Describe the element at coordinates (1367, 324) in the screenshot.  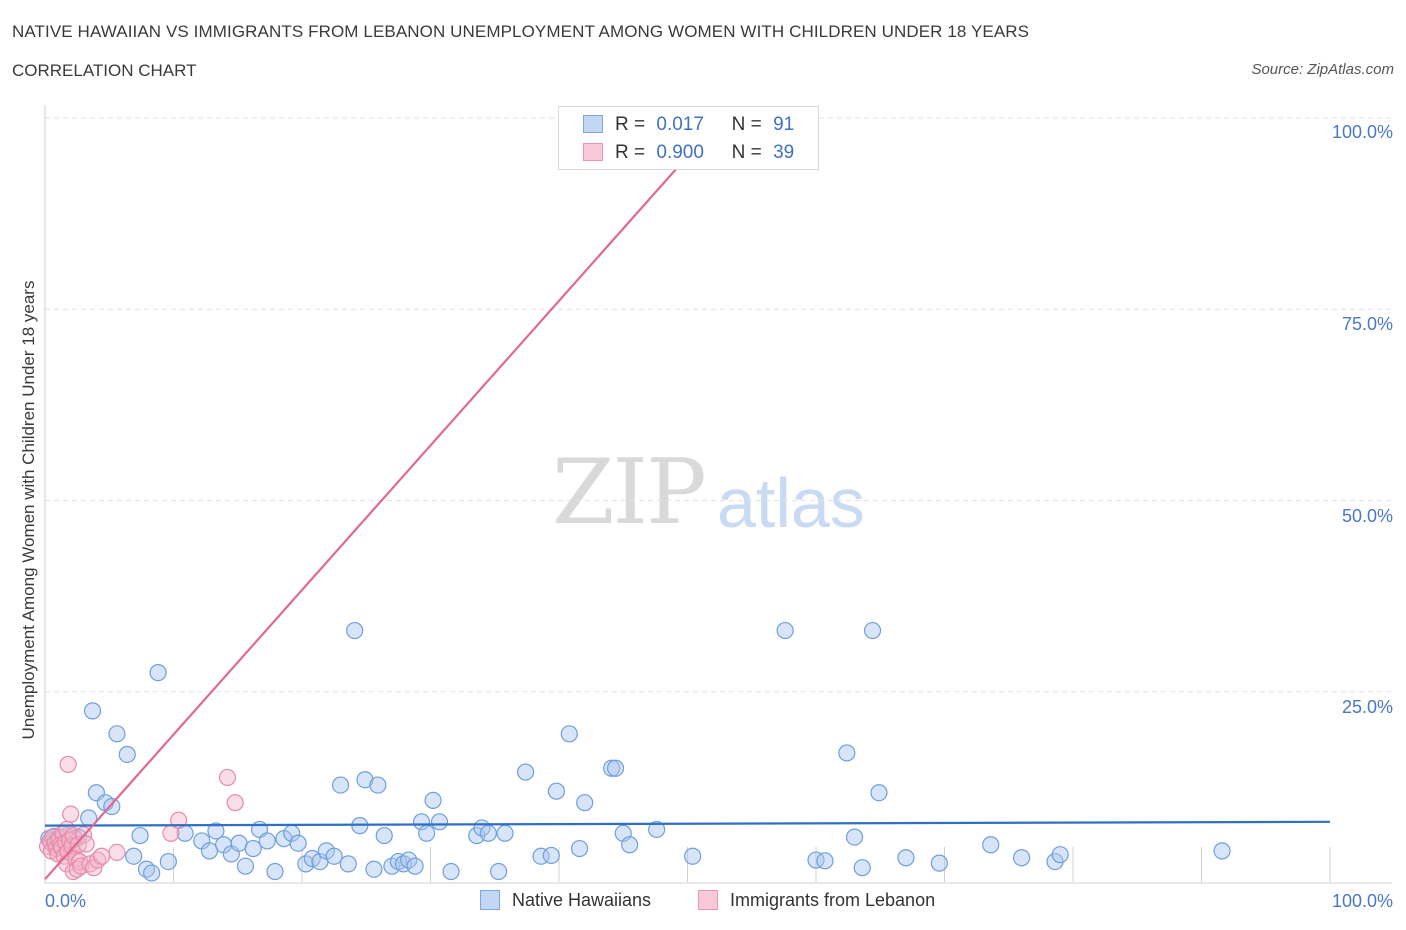
I see `y-tick-label: 75.0%` at that location.